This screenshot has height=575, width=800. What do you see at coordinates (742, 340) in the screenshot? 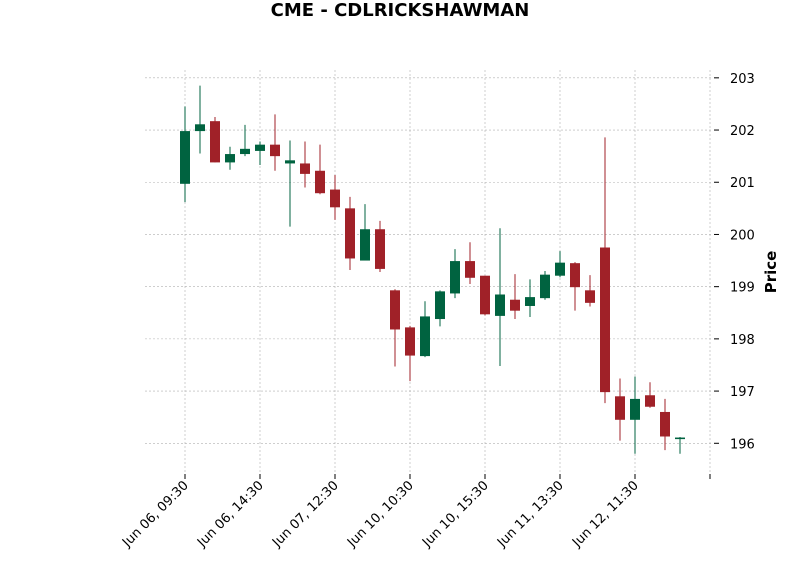
I see `y-tick-label: 198` at bounding box center [742, 340].